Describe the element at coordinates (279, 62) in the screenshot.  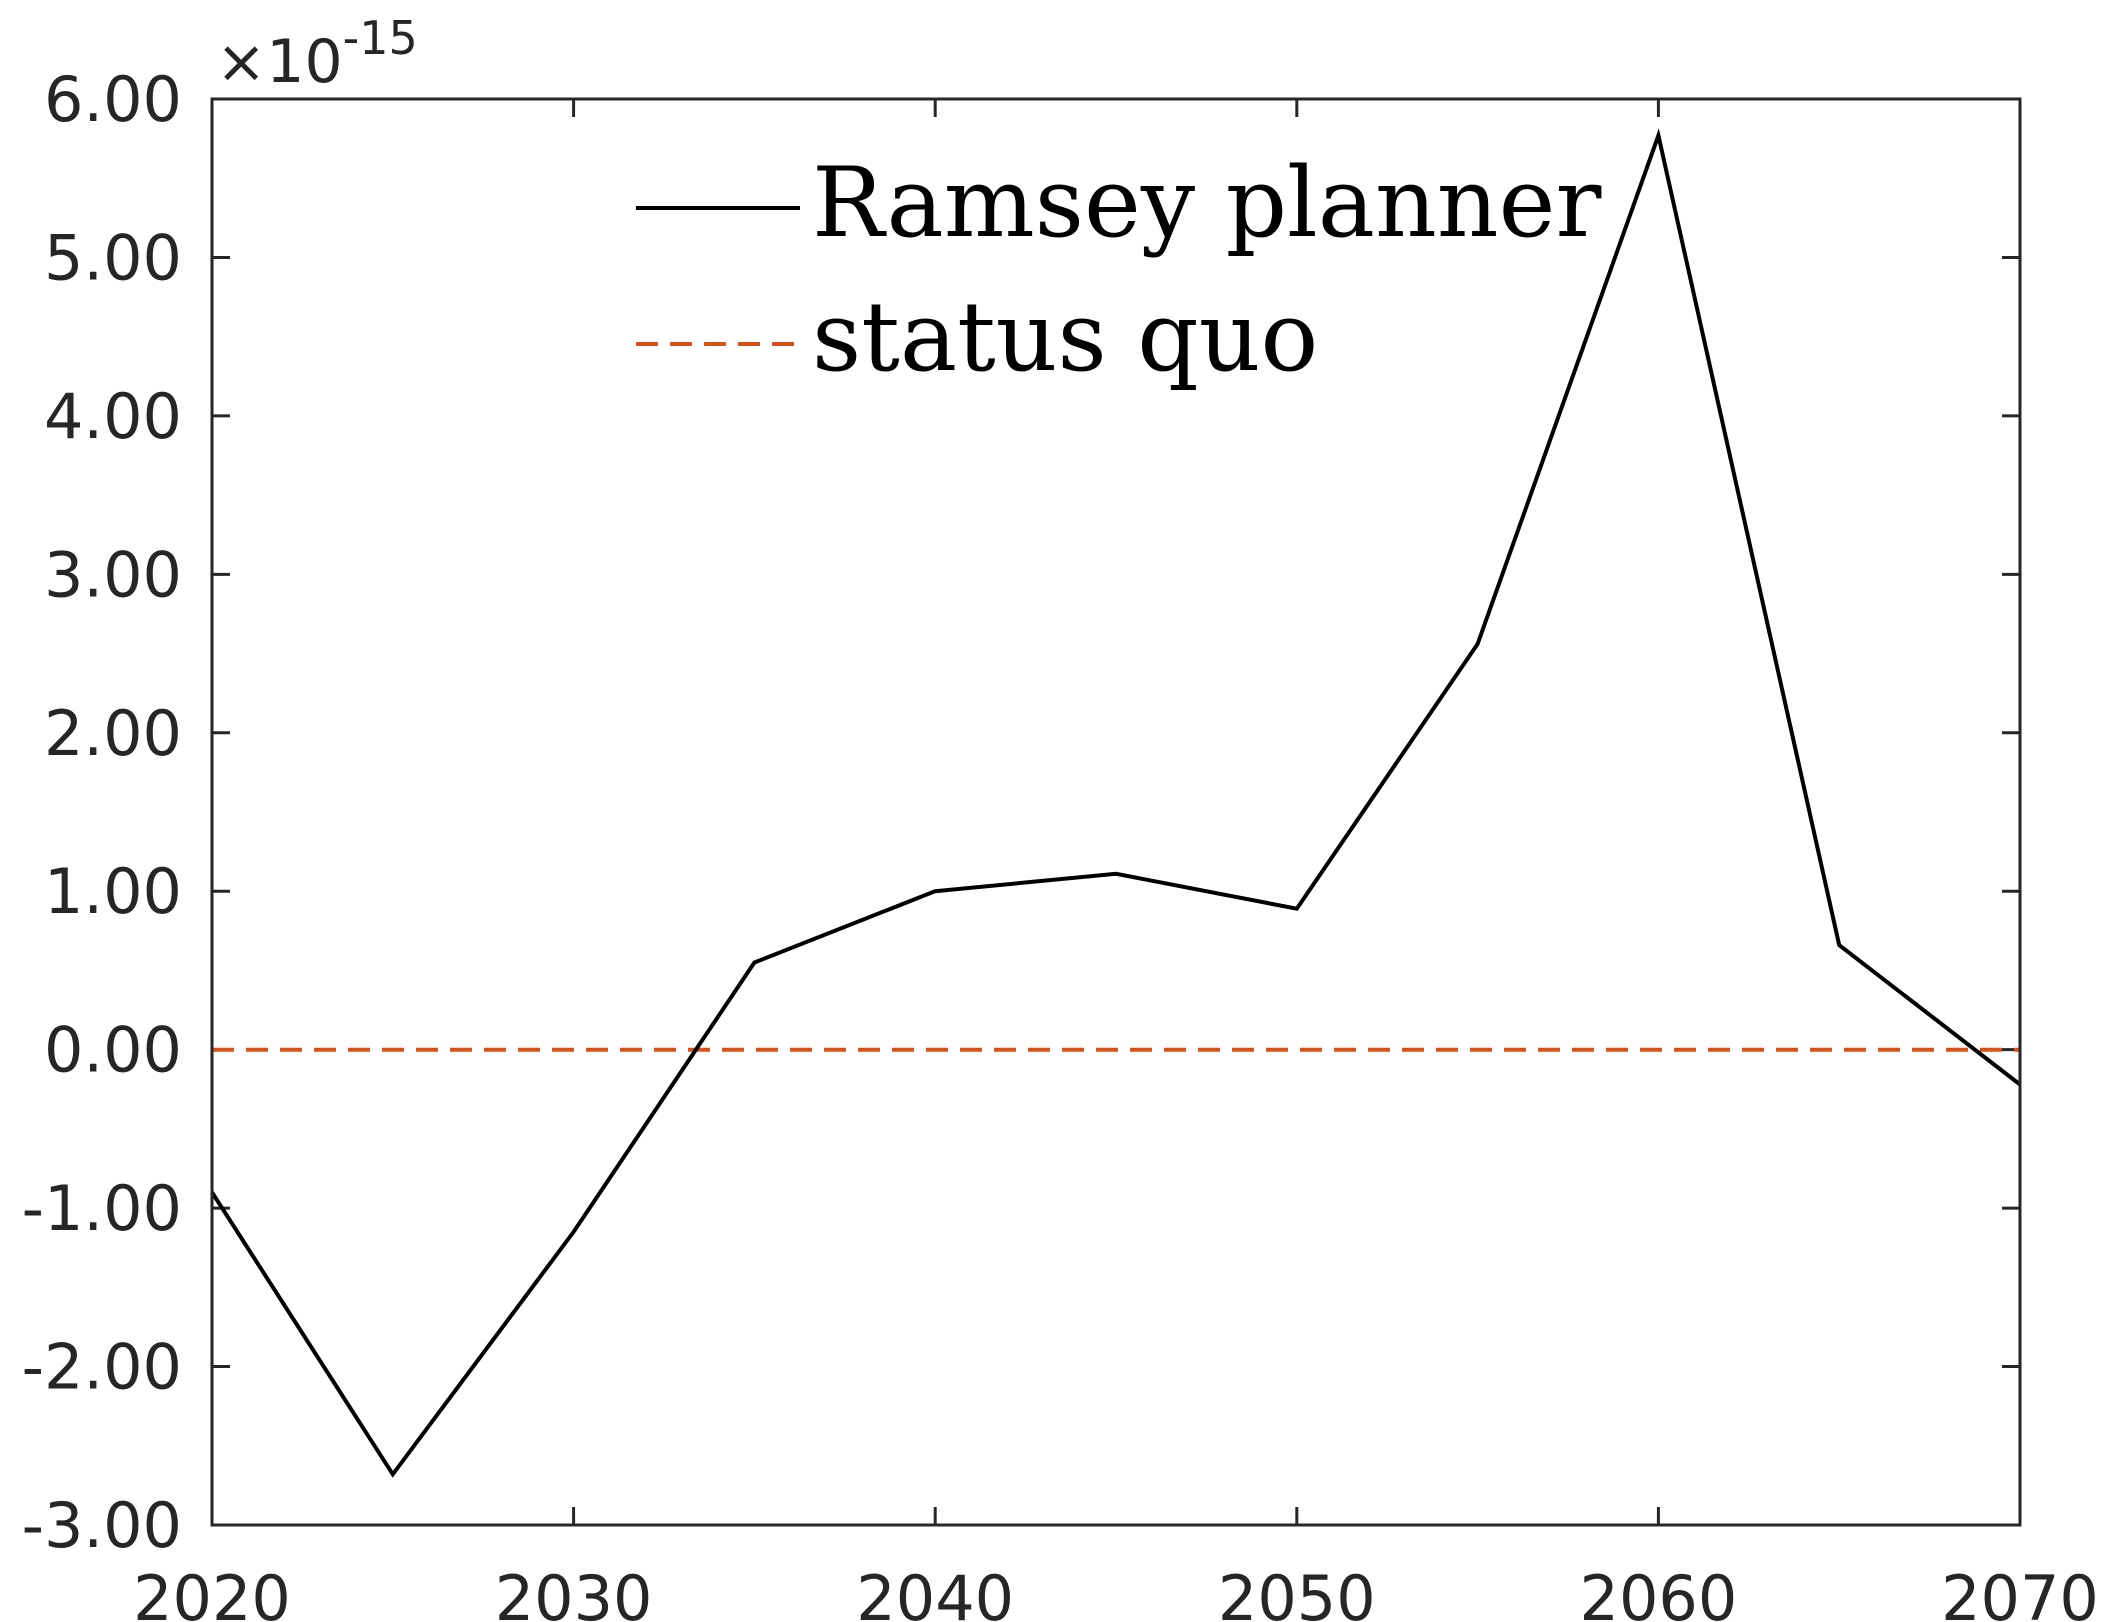
I see `y-multiplier-prefix: ×10` at that location.